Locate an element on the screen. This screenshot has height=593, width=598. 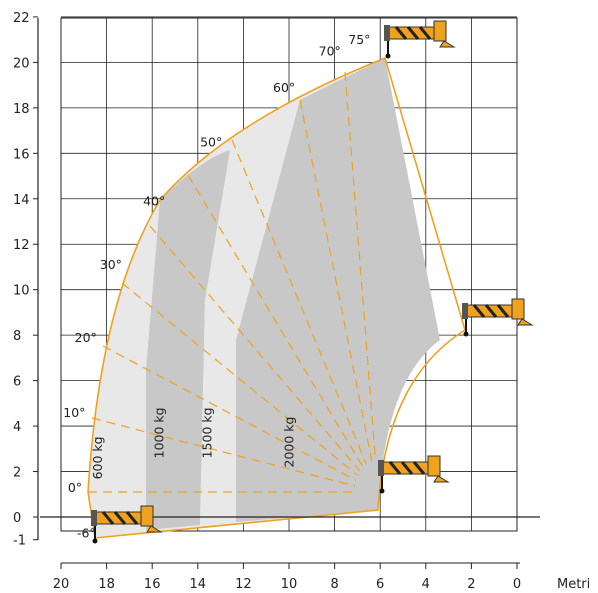
x-tick-label: 12 is located at coordinates (243, 584).